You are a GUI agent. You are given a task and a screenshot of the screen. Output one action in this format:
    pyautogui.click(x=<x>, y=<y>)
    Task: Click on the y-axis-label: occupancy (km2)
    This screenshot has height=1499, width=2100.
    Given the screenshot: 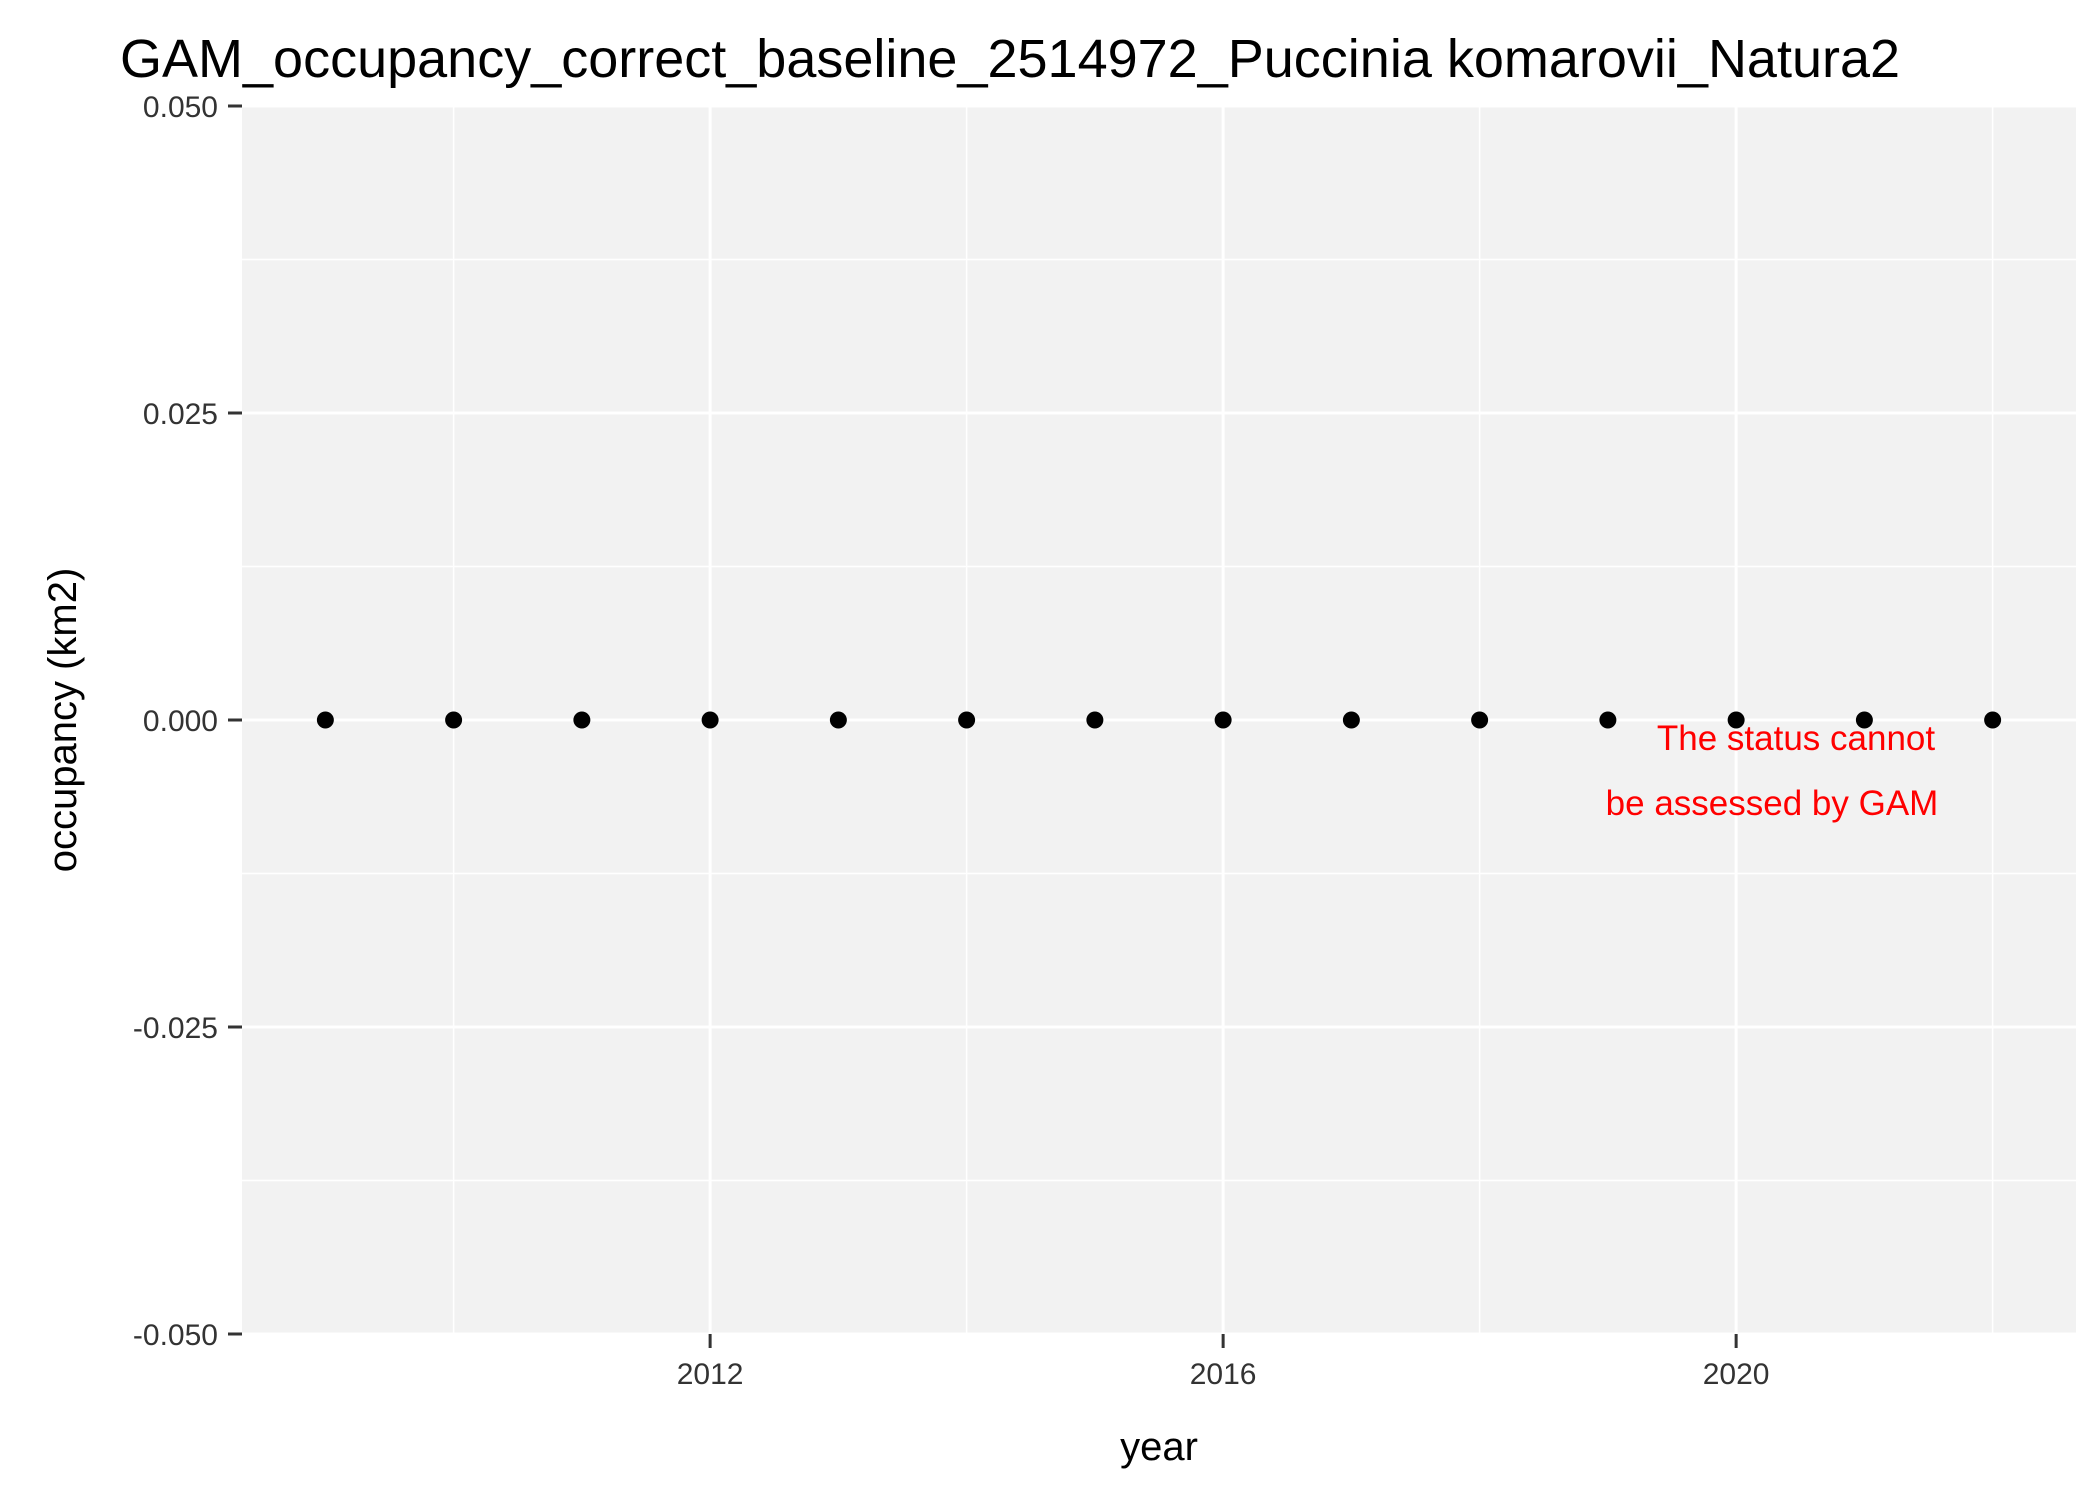 What is the action you would take?
    pyautogui.click(x=63, y=720)
    